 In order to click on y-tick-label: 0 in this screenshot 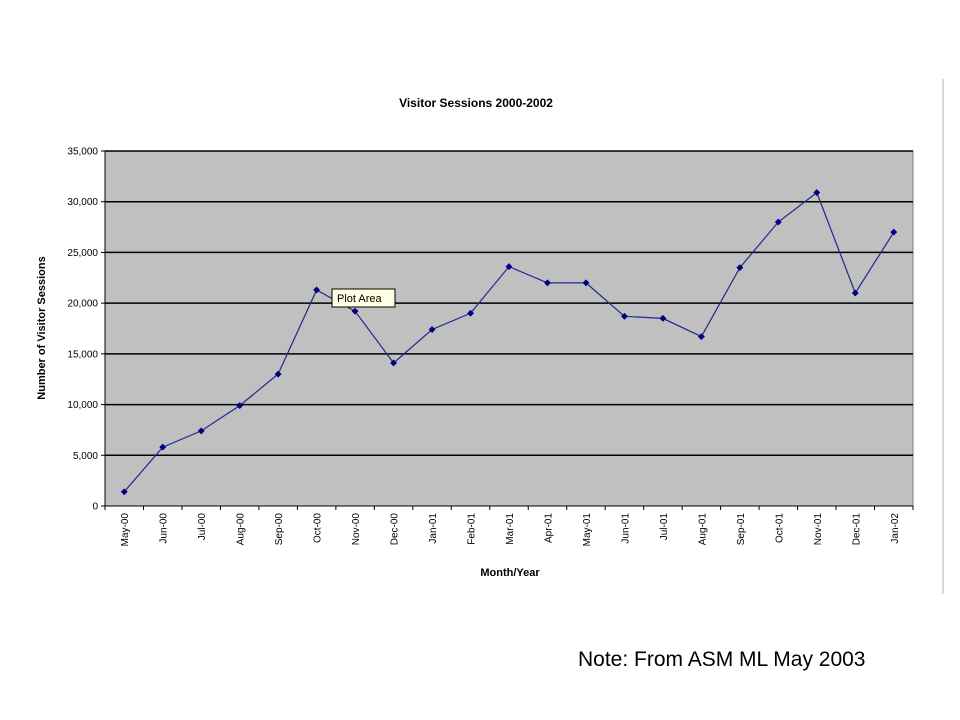, I will do `click(95, 507)`.